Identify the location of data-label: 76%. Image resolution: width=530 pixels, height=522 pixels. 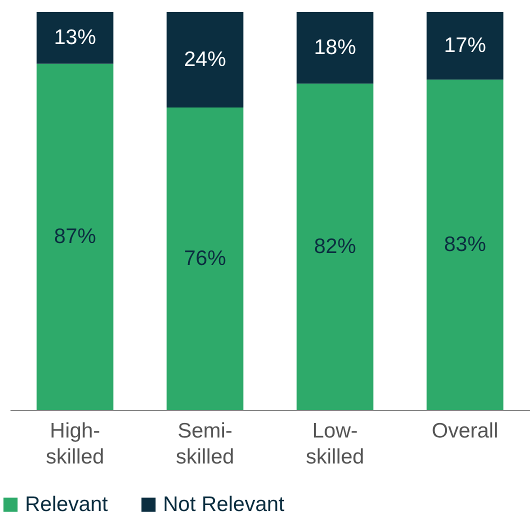
(205, 258).